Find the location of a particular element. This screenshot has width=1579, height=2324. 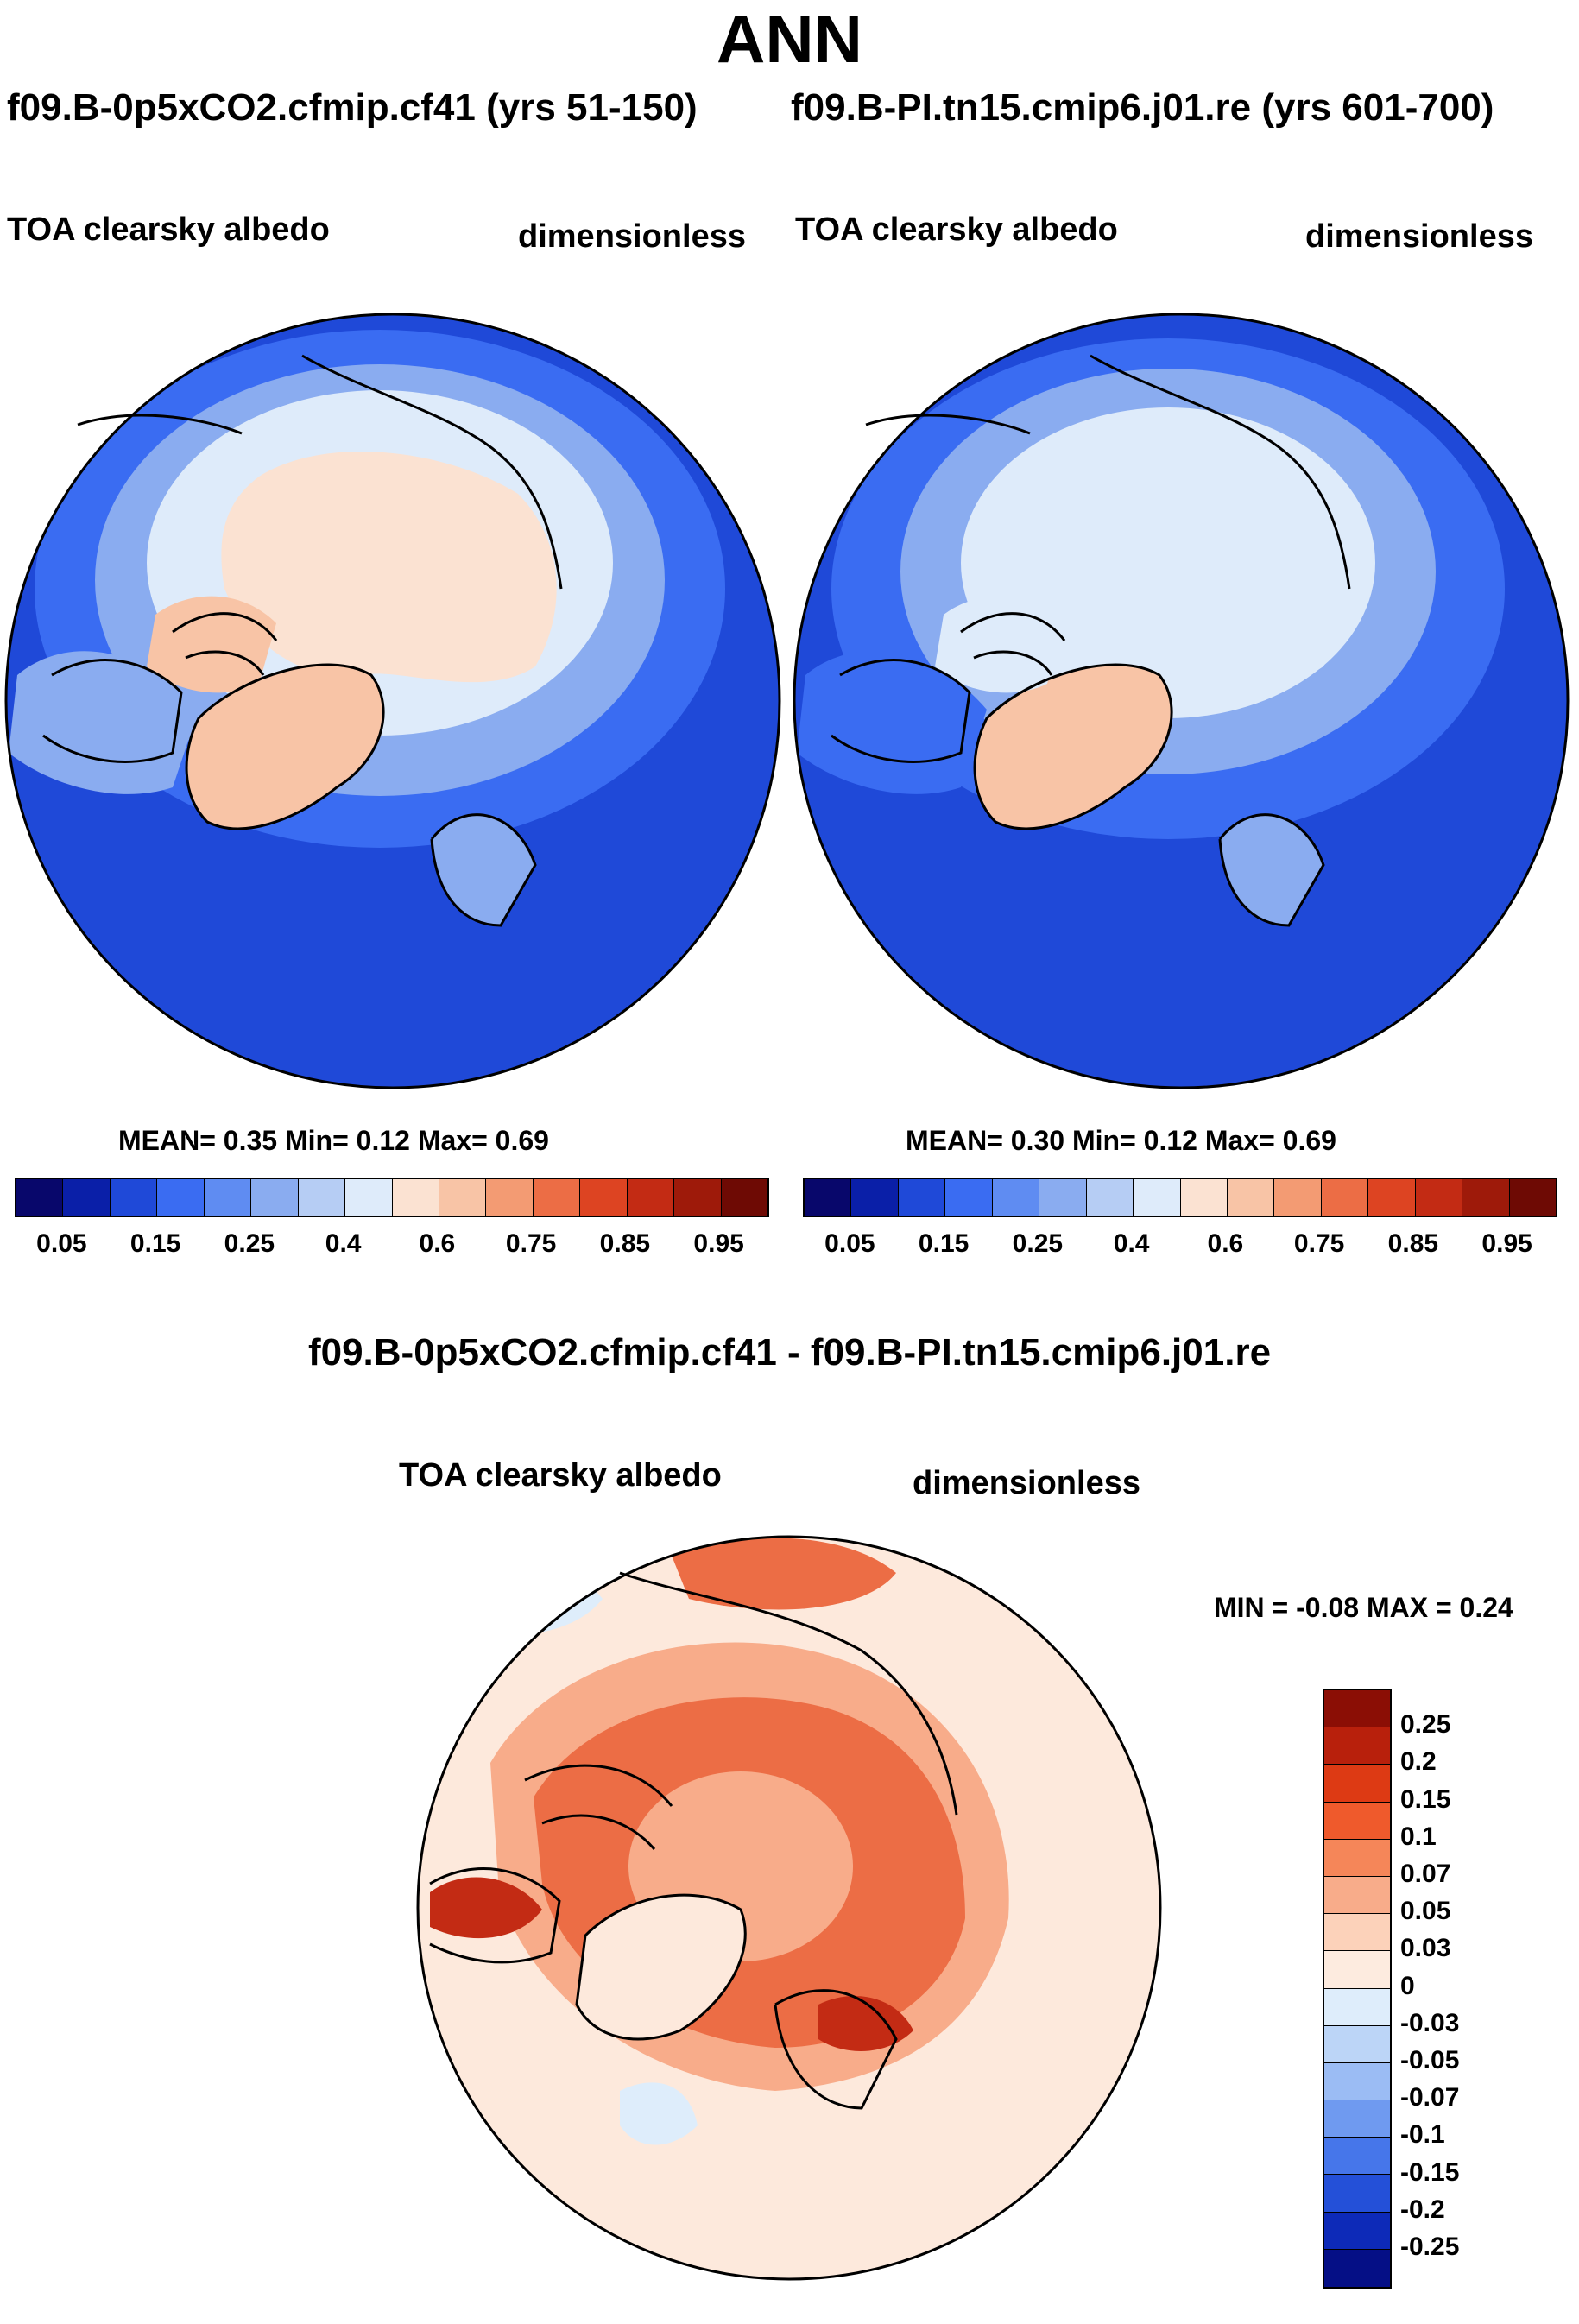

colorbar-label: -0.25 is located at coordinates (1430, 2246).